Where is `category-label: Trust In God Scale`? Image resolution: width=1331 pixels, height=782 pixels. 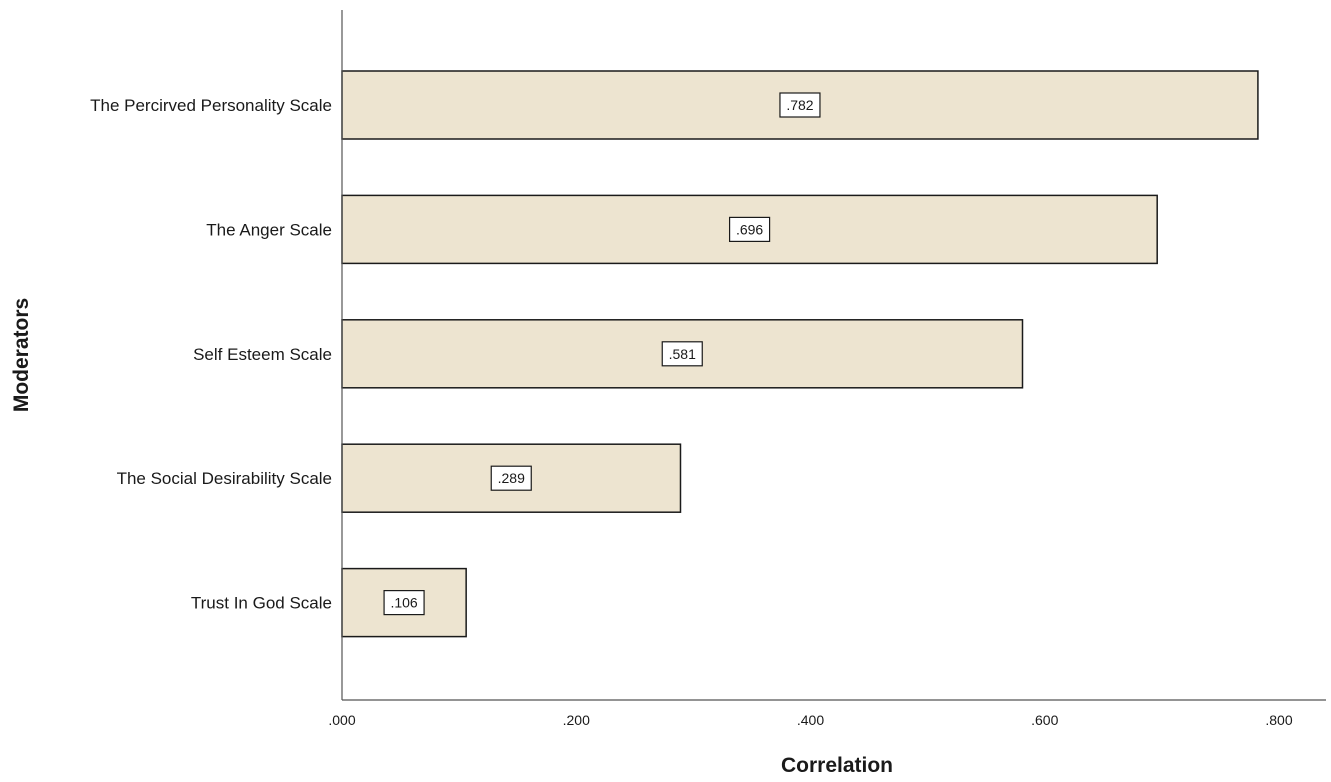
category-label: Trust In God Scale is located at coordinates (261, 603).